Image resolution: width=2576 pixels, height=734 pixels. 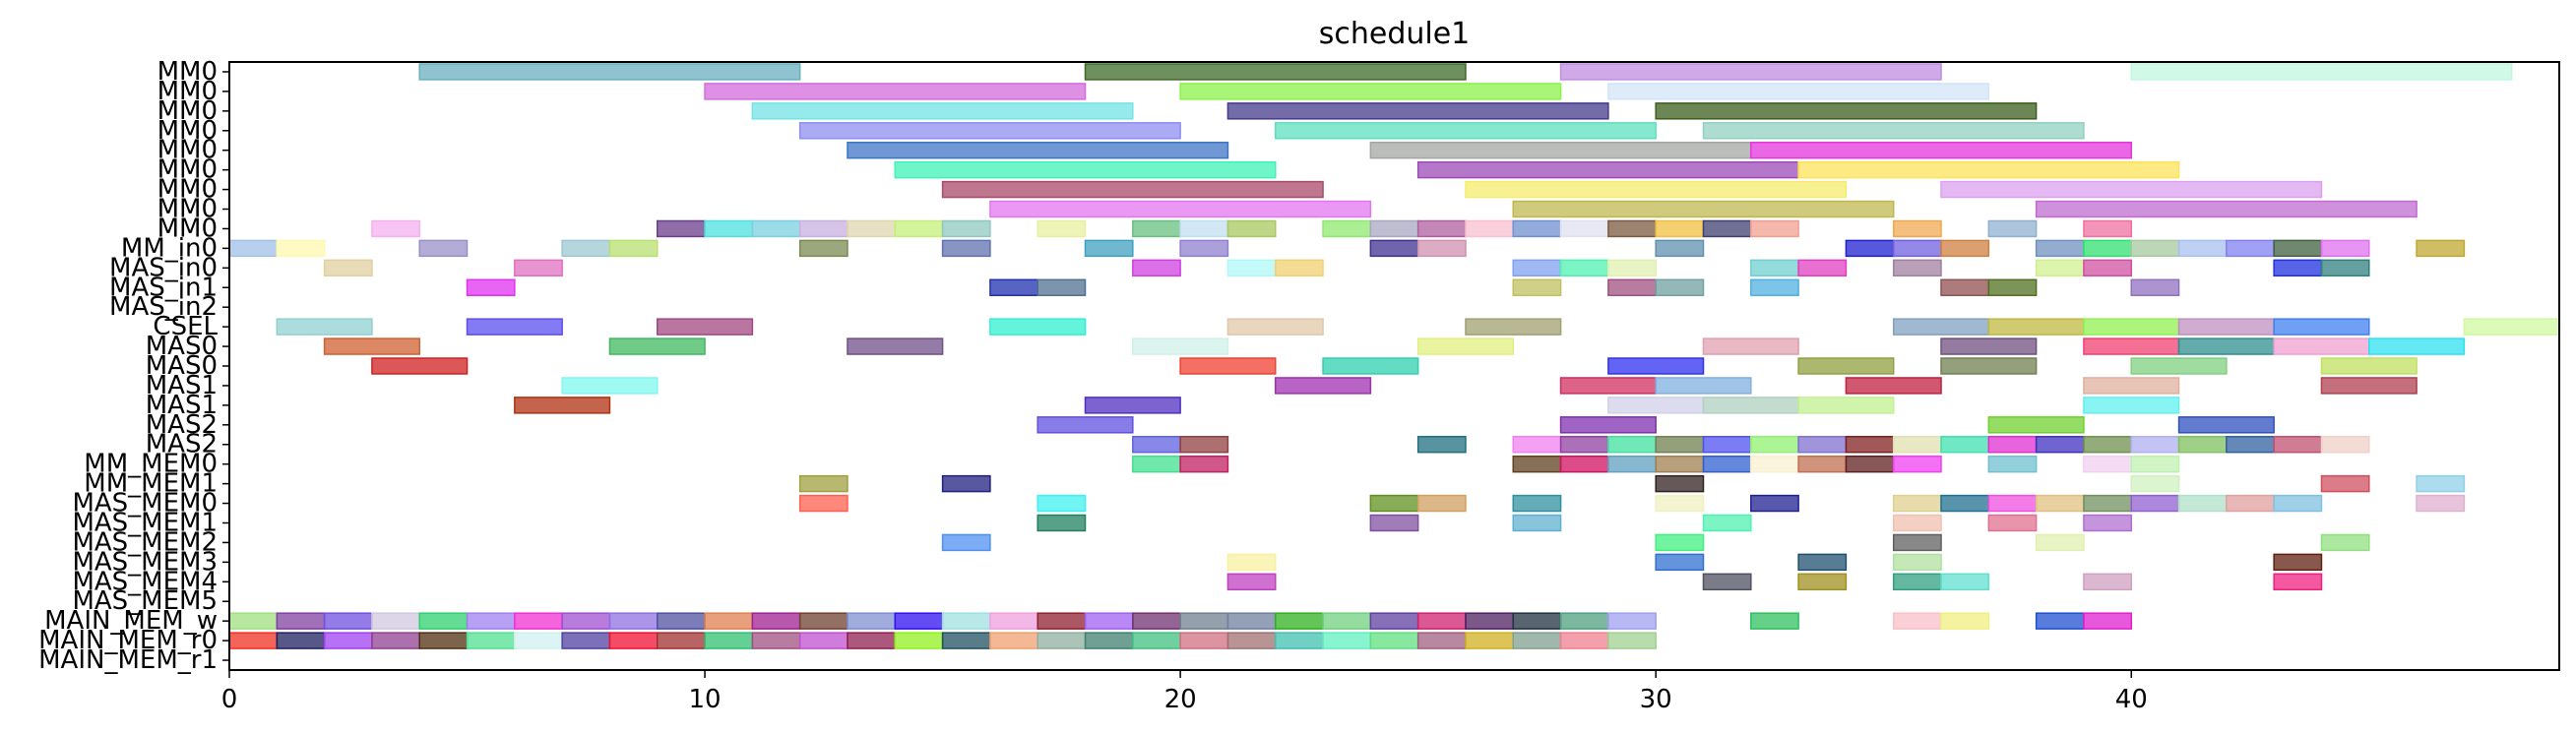 I want to click on y-tick-label: MAIN_MEM_r0, so click(x=128, y=640).